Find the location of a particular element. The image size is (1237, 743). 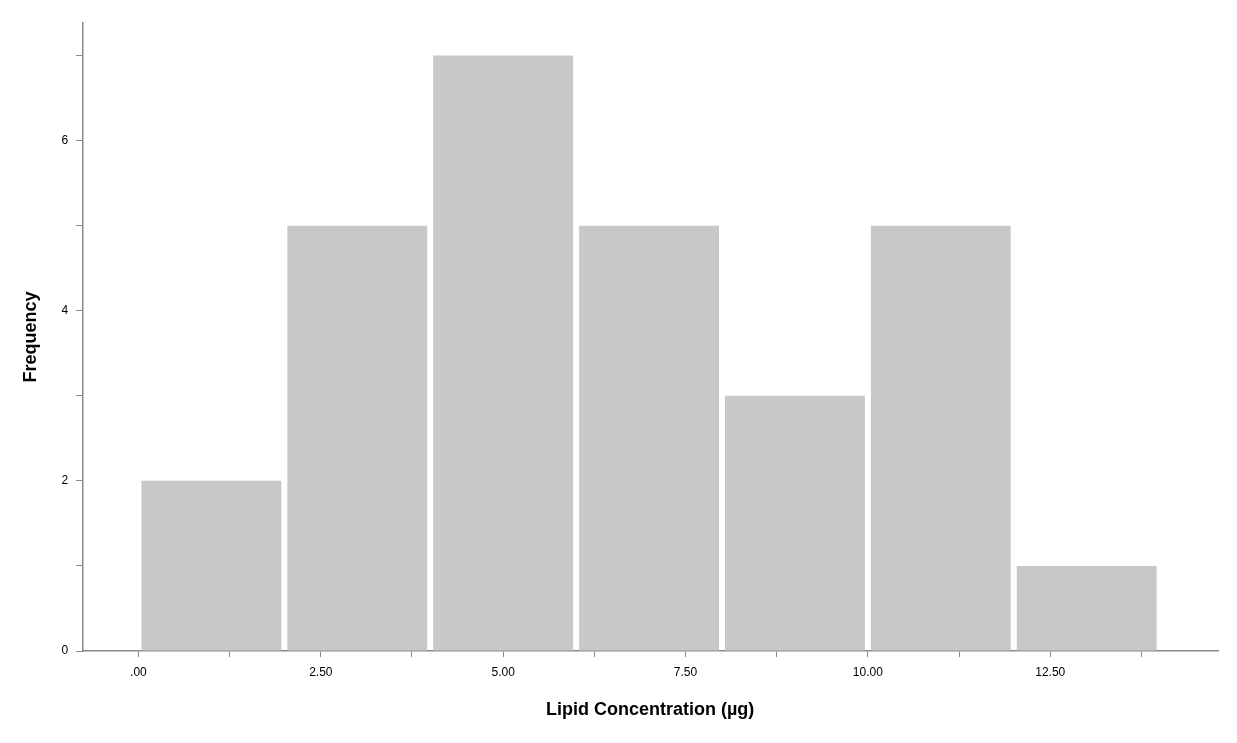

x-tick-label: 7.50 is located at coordinates (685, 671).